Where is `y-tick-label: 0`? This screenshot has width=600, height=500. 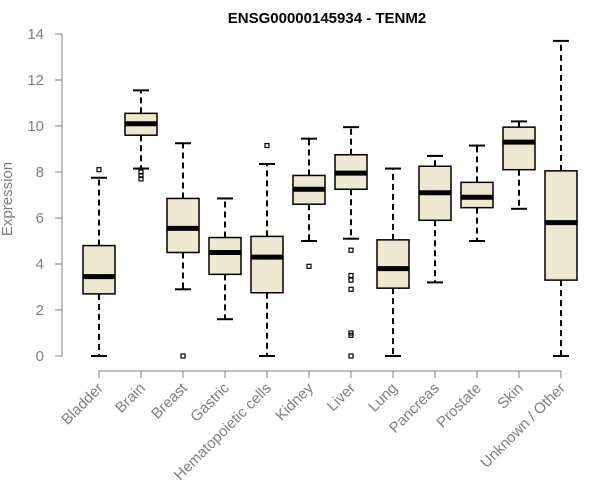 y-tick-label: 0 is located at coordinates (40, 356).